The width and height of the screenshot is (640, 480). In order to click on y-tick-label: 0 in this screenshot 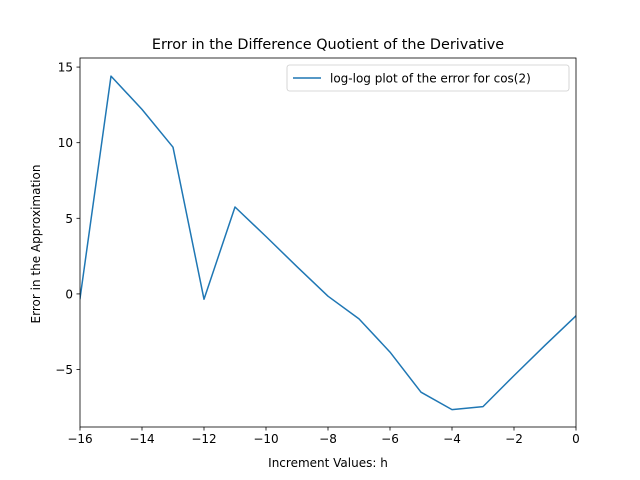, I will do `click(69, 294)`.